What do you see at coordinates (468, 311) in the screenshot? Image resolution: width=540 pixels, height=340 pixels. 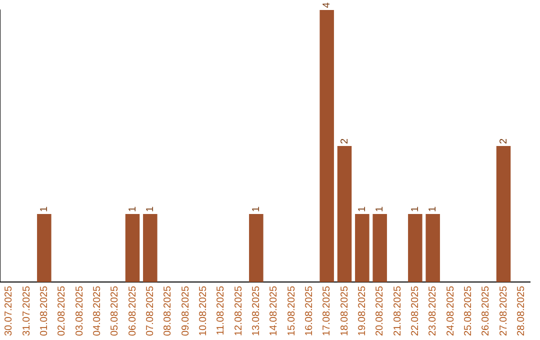 I see `x-tick-label: 25.08.2025` at bounding box center [468, 311].